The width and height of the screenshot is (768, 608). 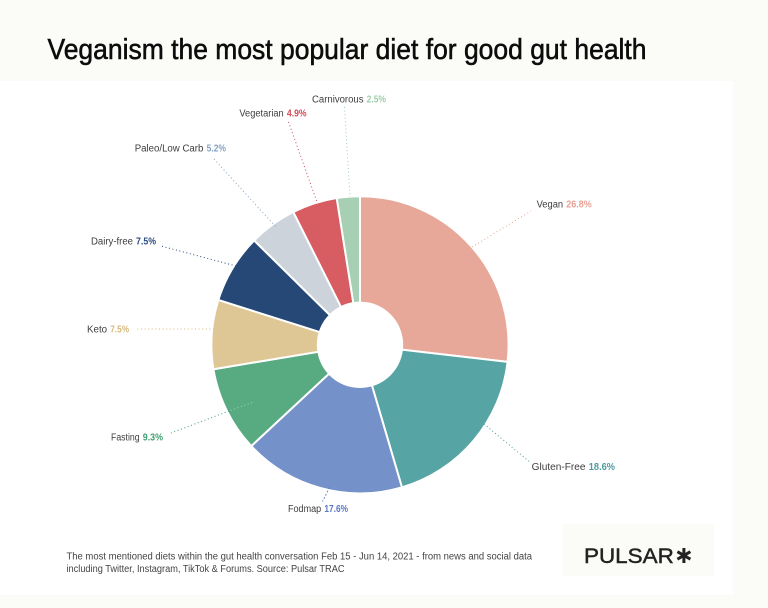 I want to click on svg-text: Gluten-Free, so click(x=559, y=467).